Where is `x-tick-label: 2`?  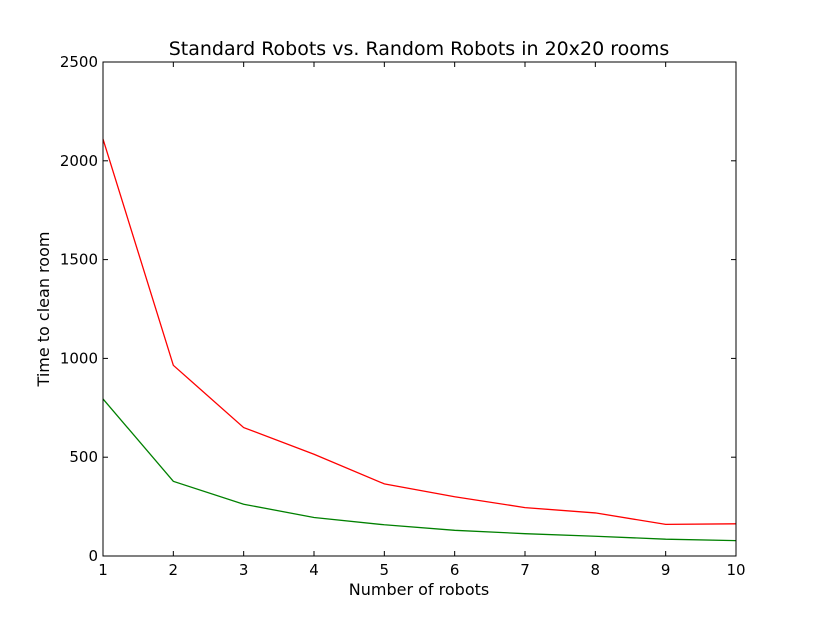 x-tick-label: 2 is located at coordinates (174, 570).